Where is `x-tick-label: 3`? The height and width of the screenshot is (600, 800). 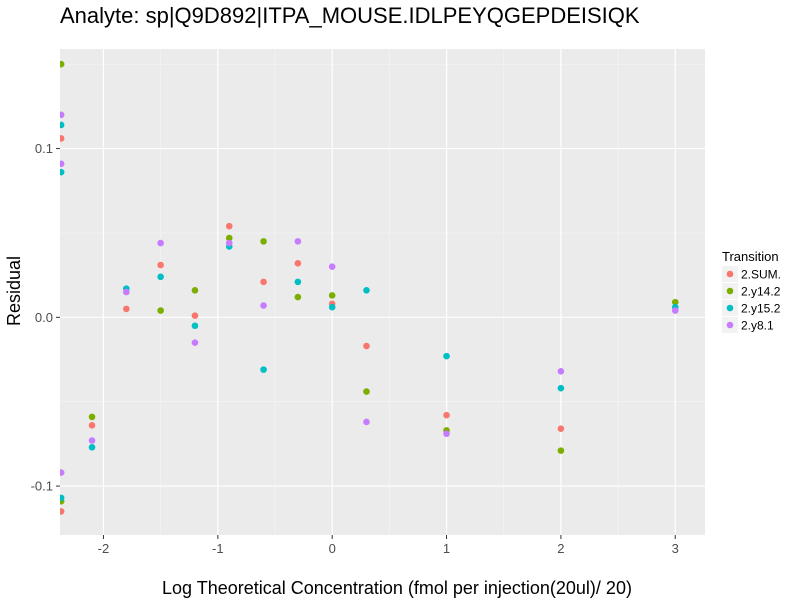 x-tick-label: 3 is located at coordinates (675, 548).